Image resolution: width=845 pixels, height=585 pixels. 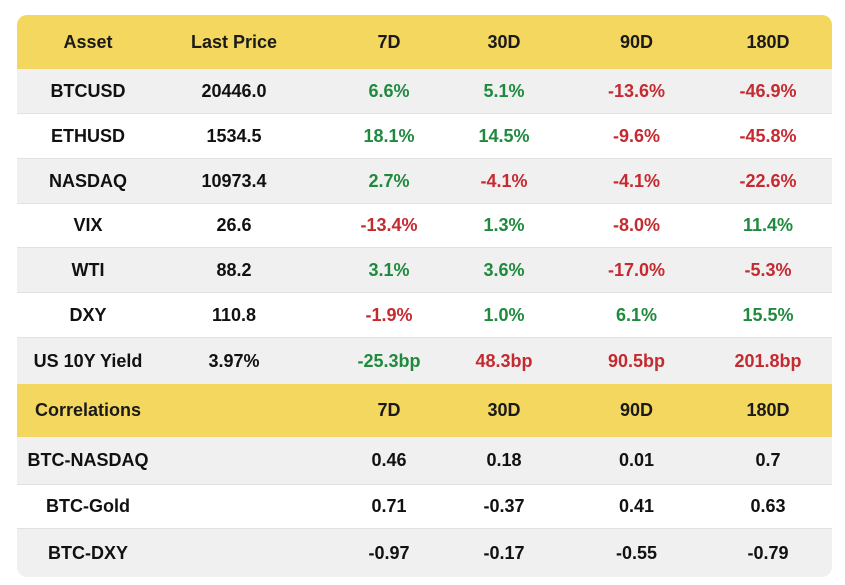 What do you see at coordinates (234, 180) in the screenshot?
I see `last-price: 10973.4` at bounding box center [234, 180].